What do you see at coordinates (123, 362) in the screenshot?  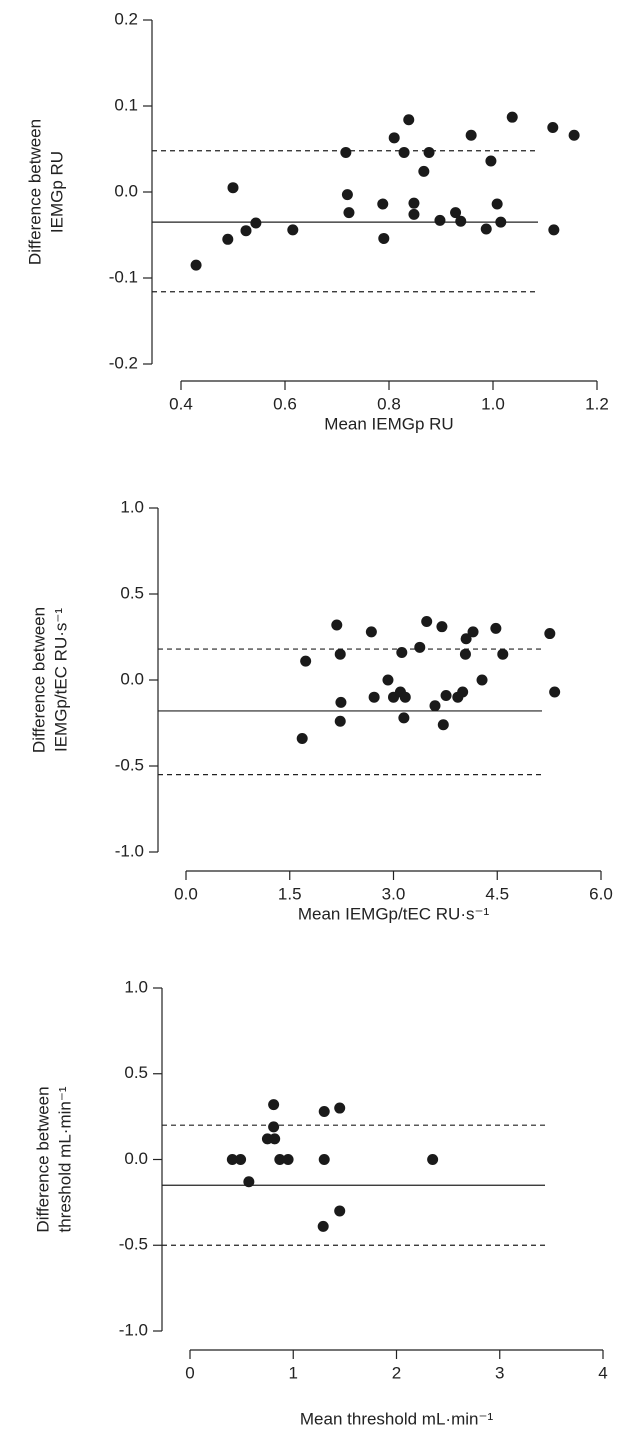 I see `y-tick-label: -0.2` at bounding box center [123, 362].